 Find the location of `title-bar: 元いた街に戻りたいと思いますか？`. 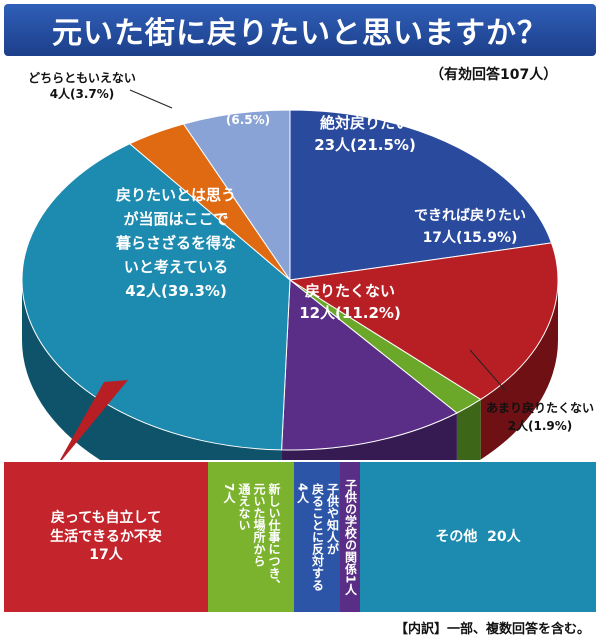

title-bar: 元いた街に戻りたいと思いますか？ is located at coordinates (300, 30).